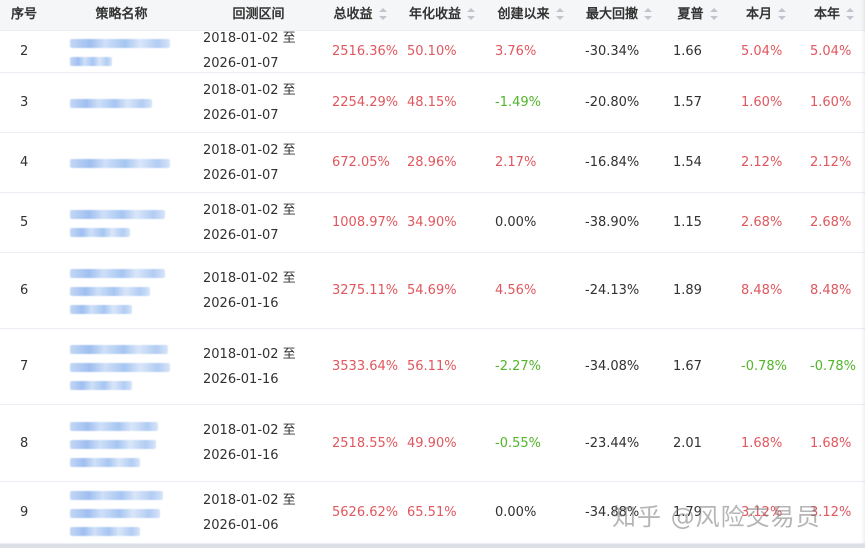 This screenshot has width=865, height=548. What do you see at coordinates (44, 162) in the screenshot?
I see `cell-idx: 4` at bounding box center [44, 162].